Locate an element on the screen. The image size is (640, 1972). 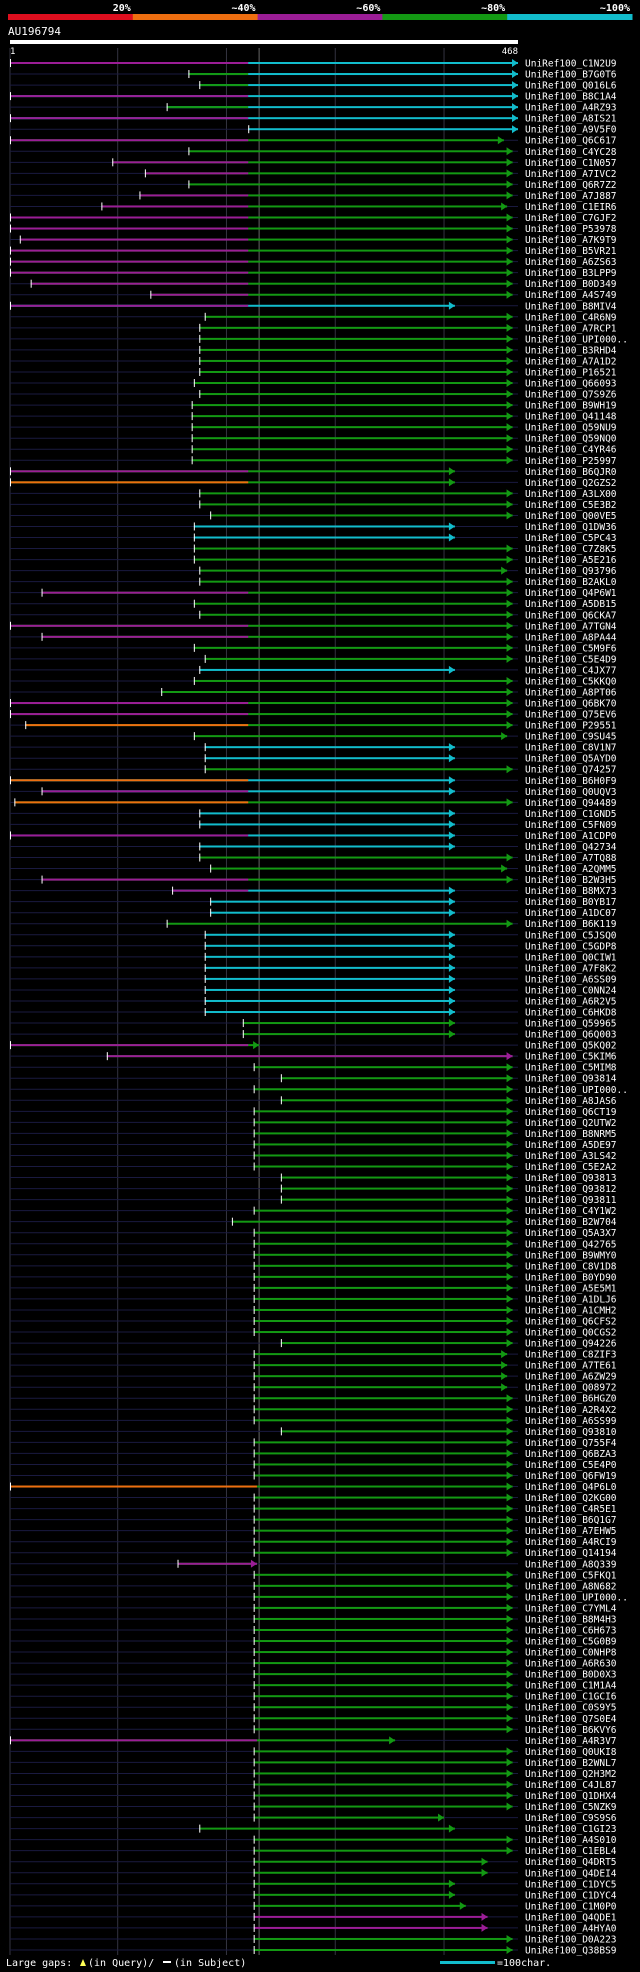
hit-label: UniRef100_Q93814 is located at coordinates (571, 1079).